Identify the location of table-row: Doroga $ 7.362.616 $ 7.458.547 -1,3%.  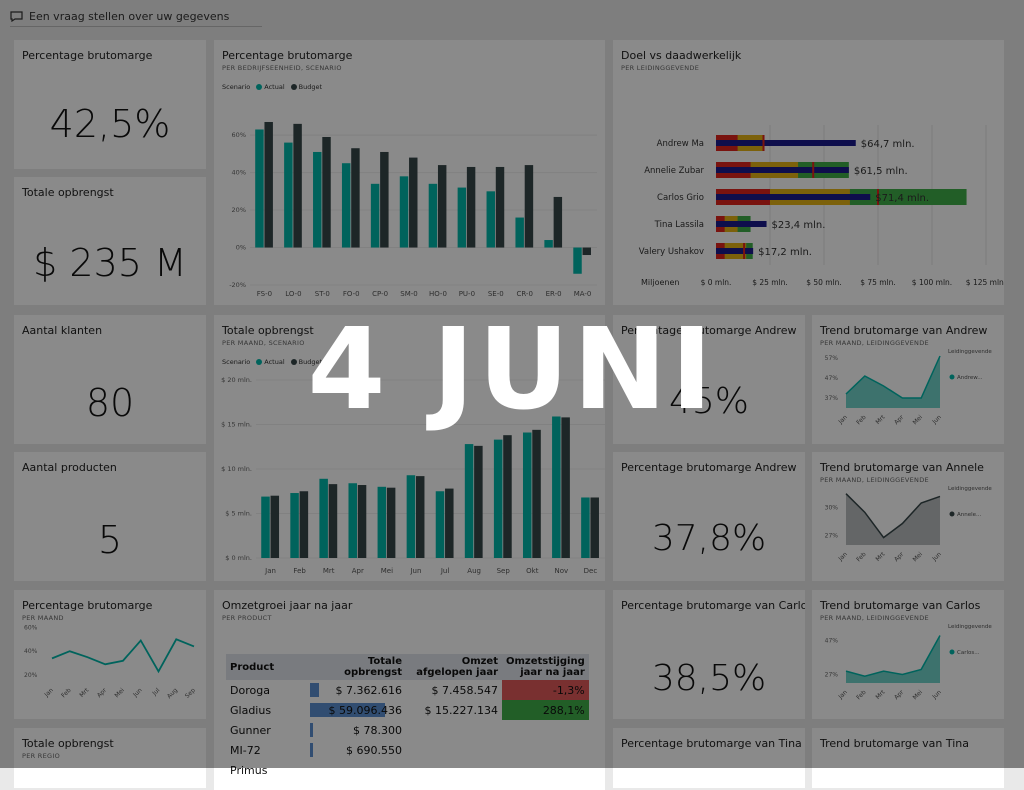
(407, 690).